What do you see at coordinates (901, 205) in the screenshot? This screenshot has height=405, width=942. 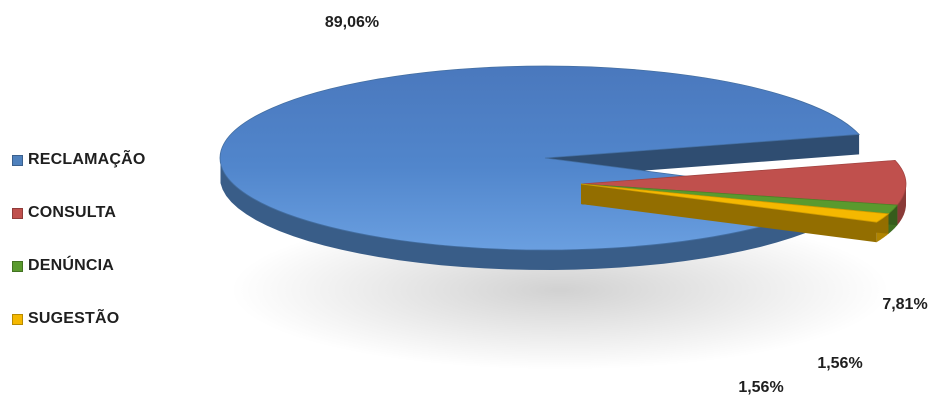 I see `pie-slice-side-consulta` at bounding box center [901, 205].